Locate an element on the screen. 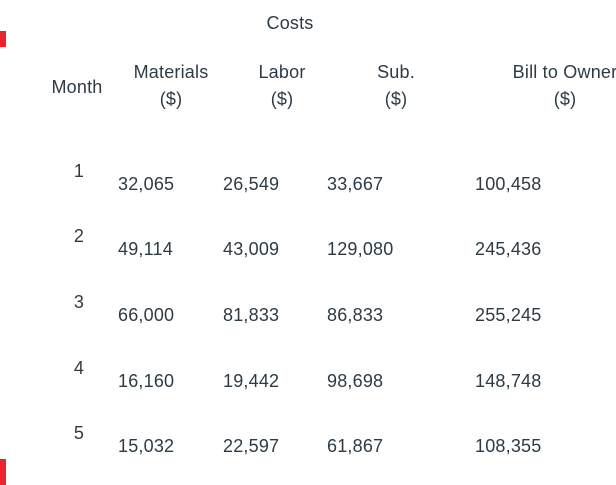 The height and width of the screenshot is (485, 616). col-header-bill-to-owner: Bill to Owner ($) is located at coordinates (564, 86).